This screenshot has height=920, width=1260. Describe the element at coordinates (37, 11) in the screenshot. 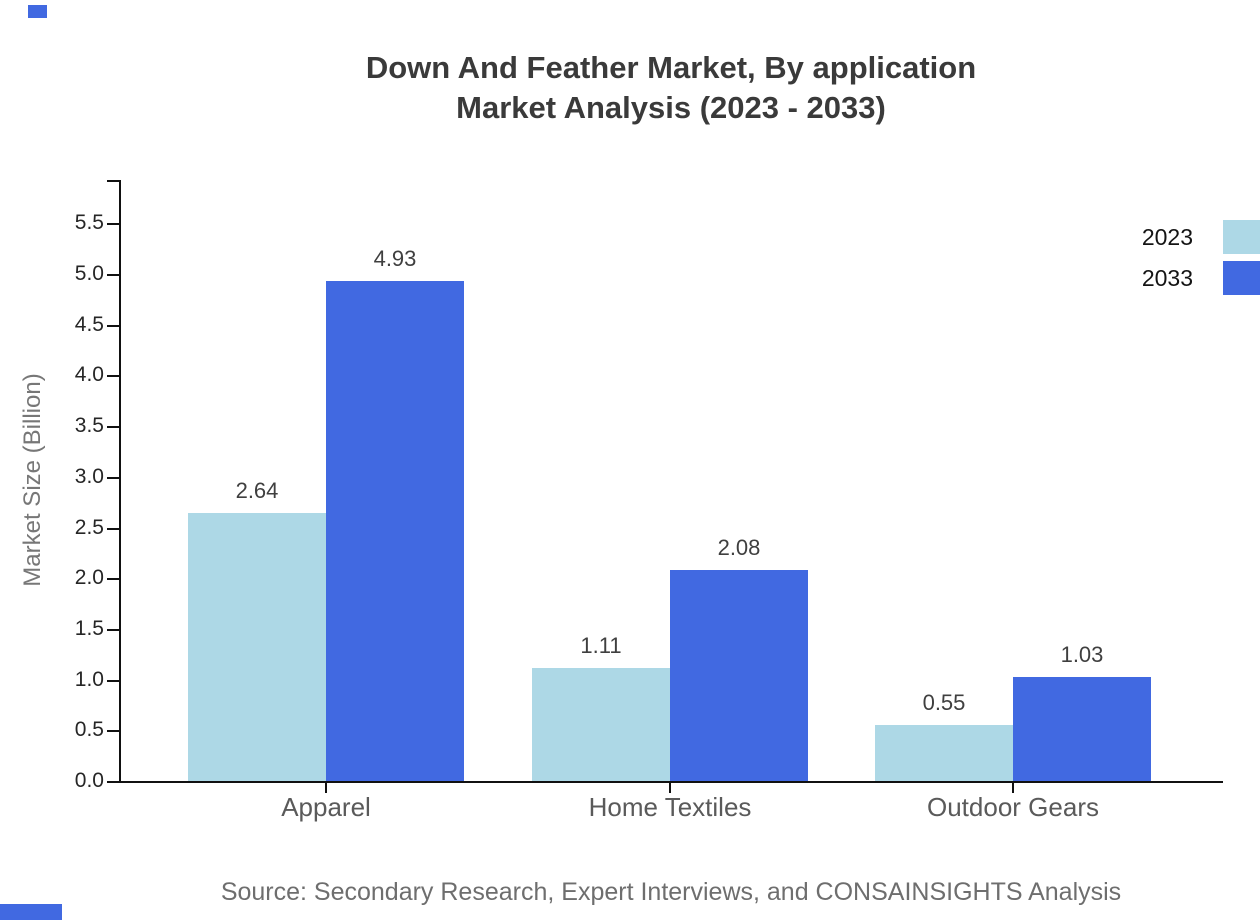

I see `corner-accent-top-left` at that location.